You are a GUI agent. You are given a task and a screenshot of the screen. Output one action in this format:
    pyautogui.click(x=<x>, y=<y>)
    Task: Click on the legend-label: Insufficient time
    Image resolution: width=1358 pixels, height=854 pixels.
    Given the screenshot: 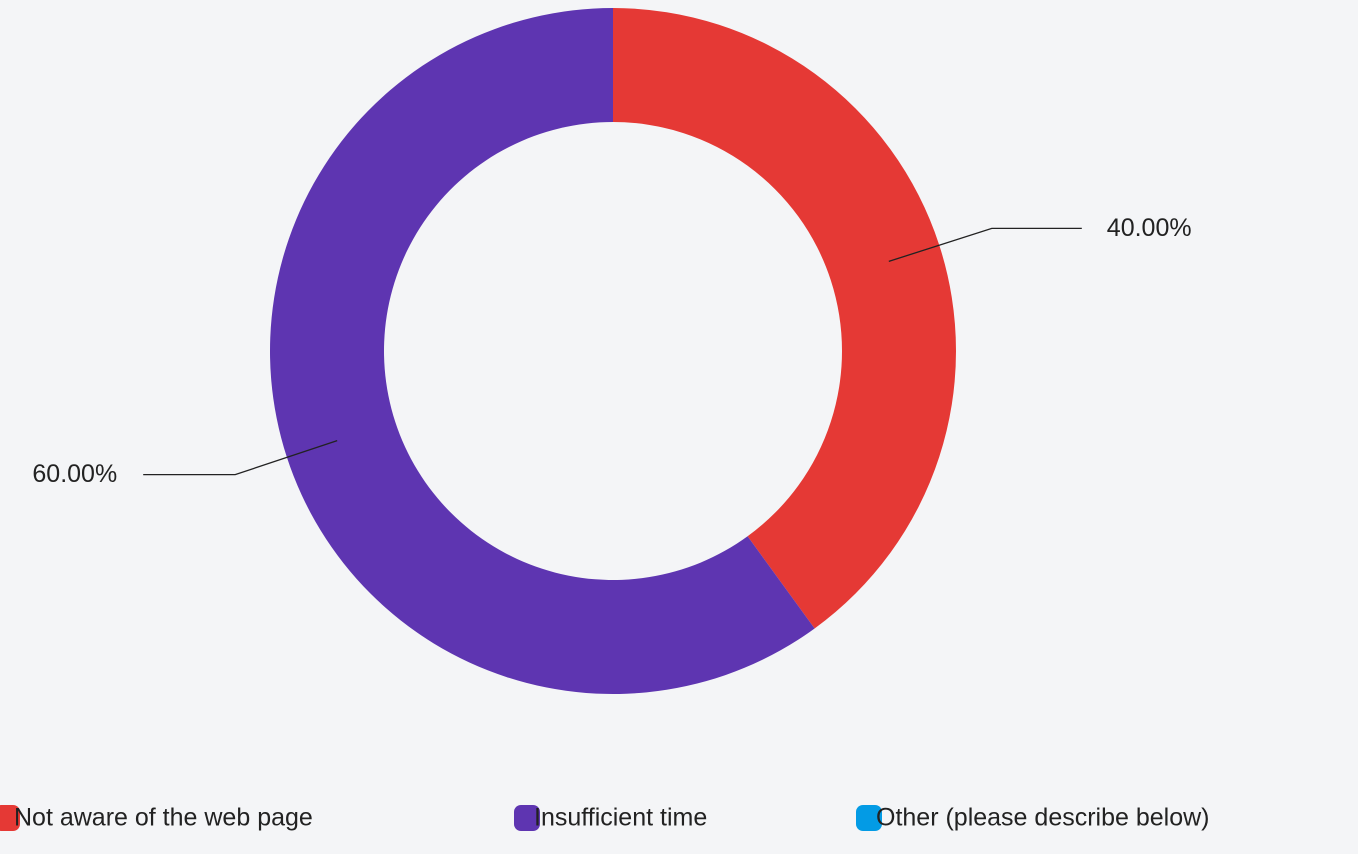 What is the action you would take?
    pyautogui.click(x=620, y=818)
    